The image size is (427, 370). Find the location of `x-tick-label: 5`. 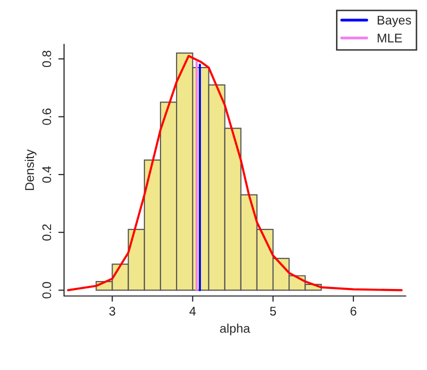

x-tick-label: 5 is located at coordinates (273, 311).